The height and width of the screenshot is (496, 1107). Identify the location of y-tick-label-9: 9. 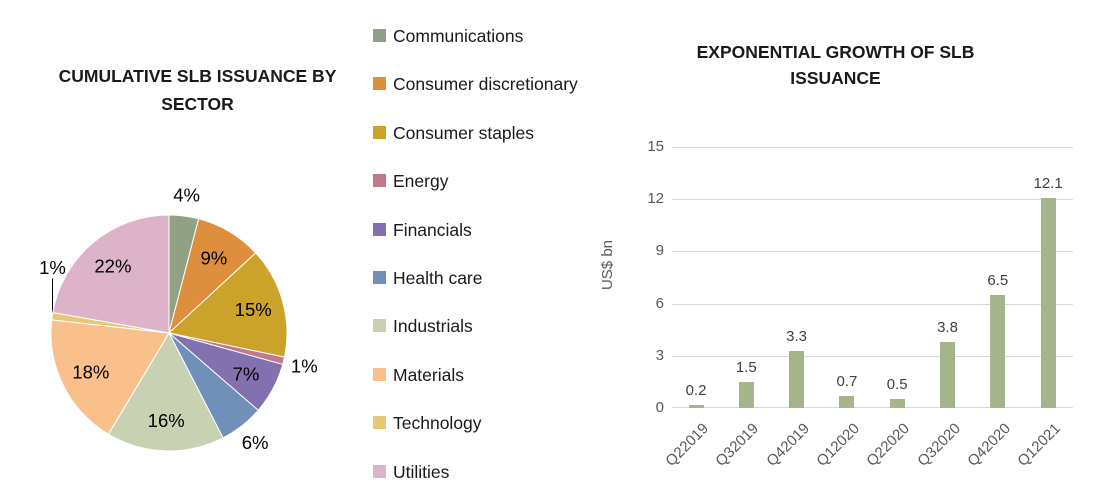
(659, 250).